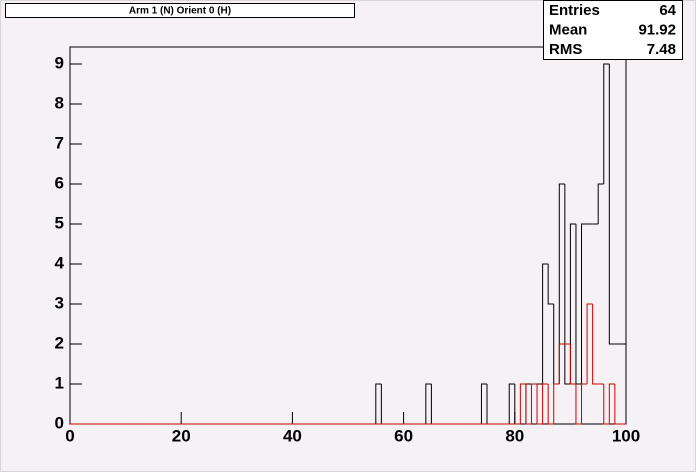 The width and height of the screenshot is (696, 472). What do you see at coordinates (59, 182) in the screenshot?
I see `y-tick-label: 6` at bounding box center [59, 182].